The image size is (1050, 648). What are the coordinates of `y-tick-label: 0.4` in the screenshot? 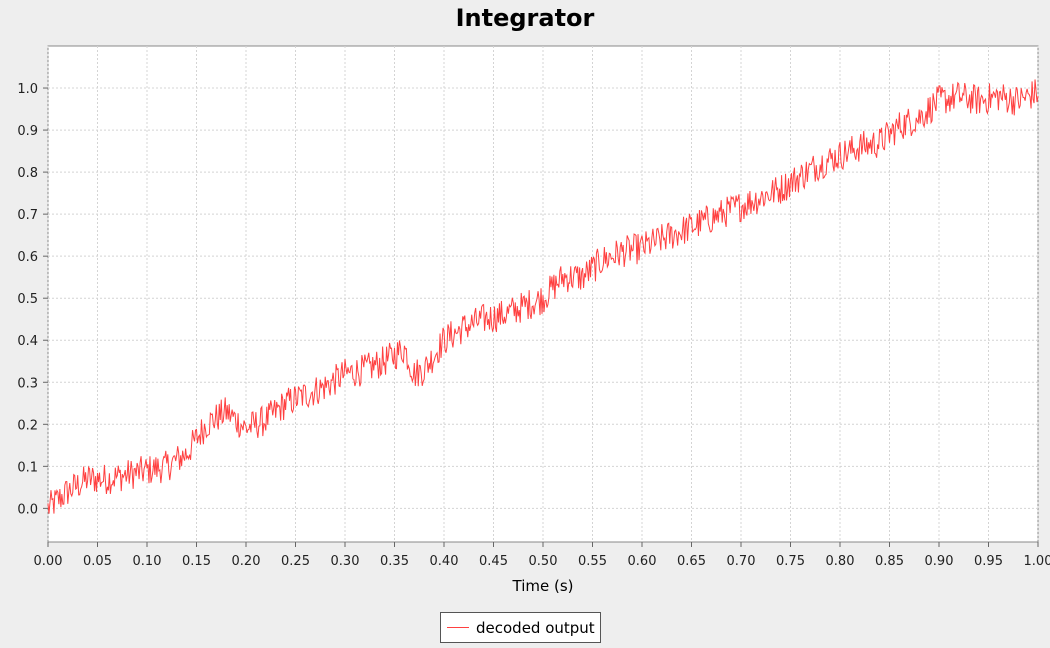 It's located at (27, 341).